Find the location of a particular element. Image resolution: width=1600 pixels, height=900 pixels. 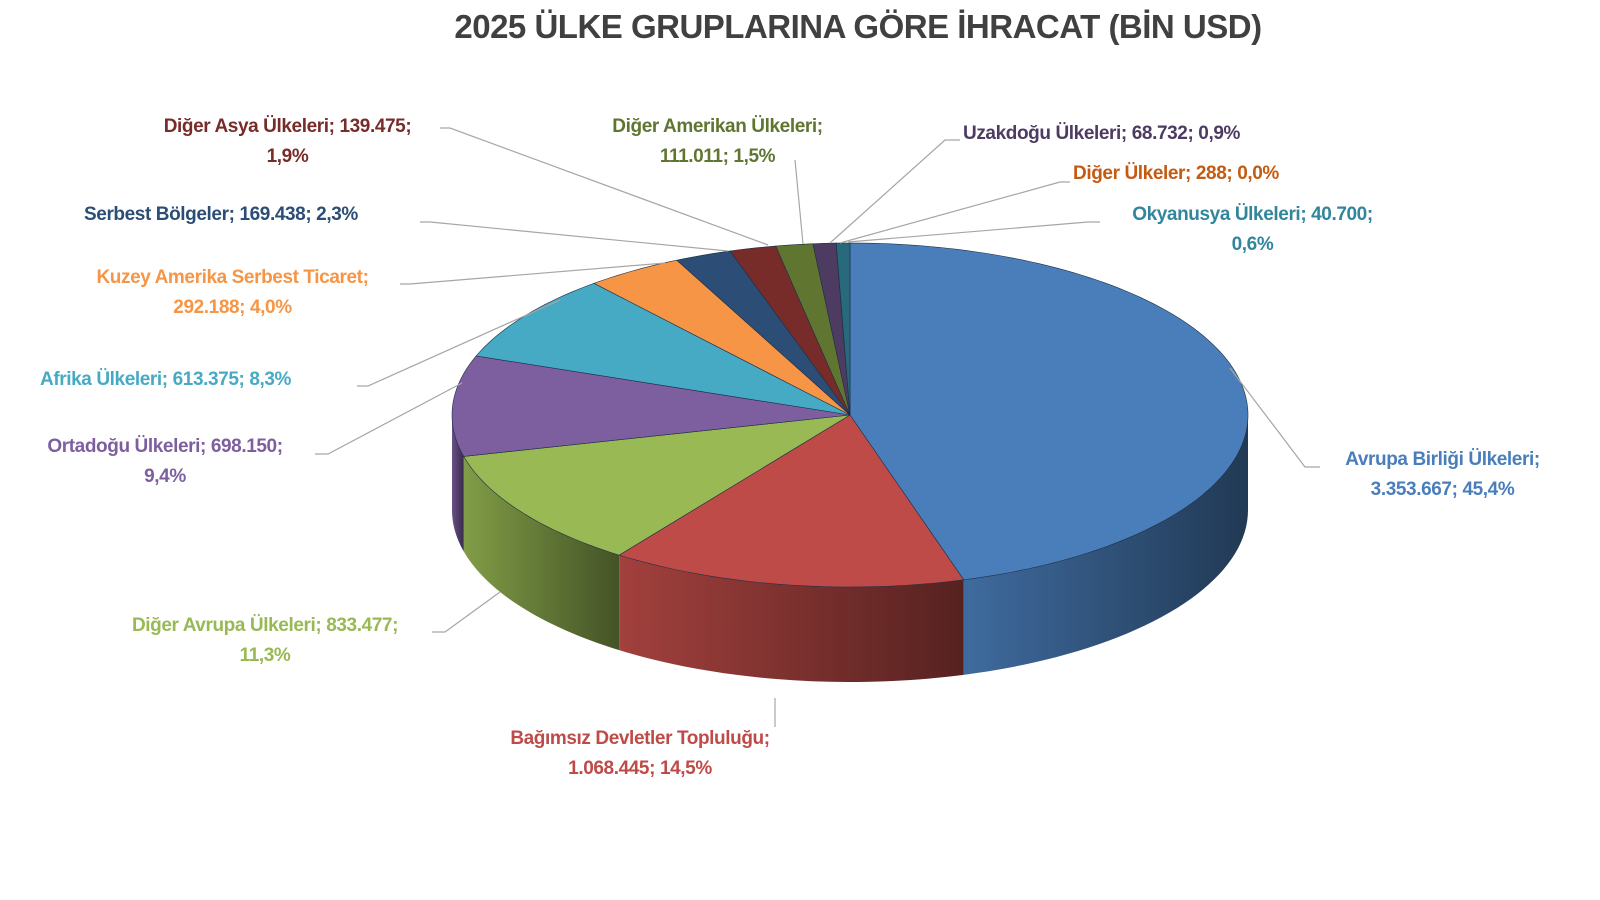

label-percent: 1,9% is located at coordinates (287, 156).